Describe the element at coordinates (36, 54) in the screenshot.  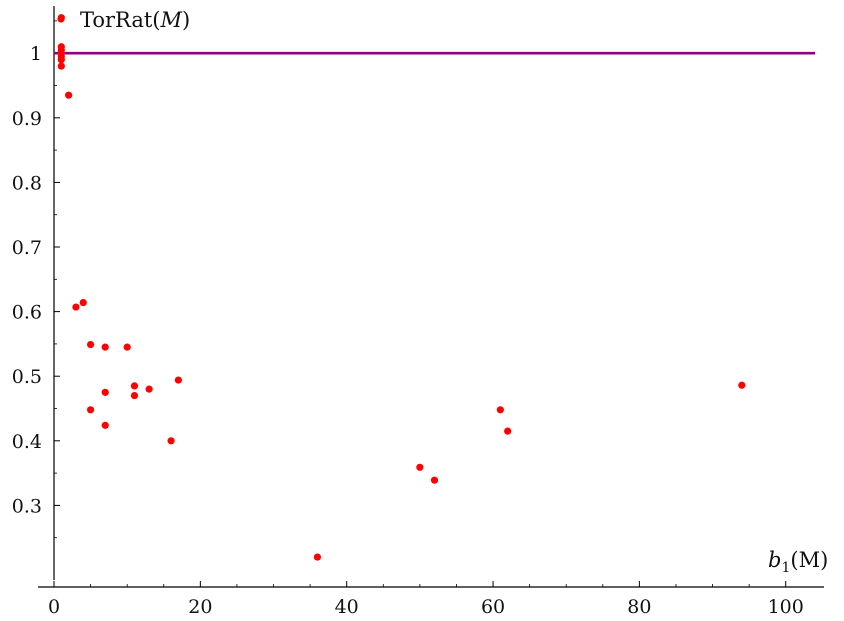
I see `y-tick-label: 1` at that location.